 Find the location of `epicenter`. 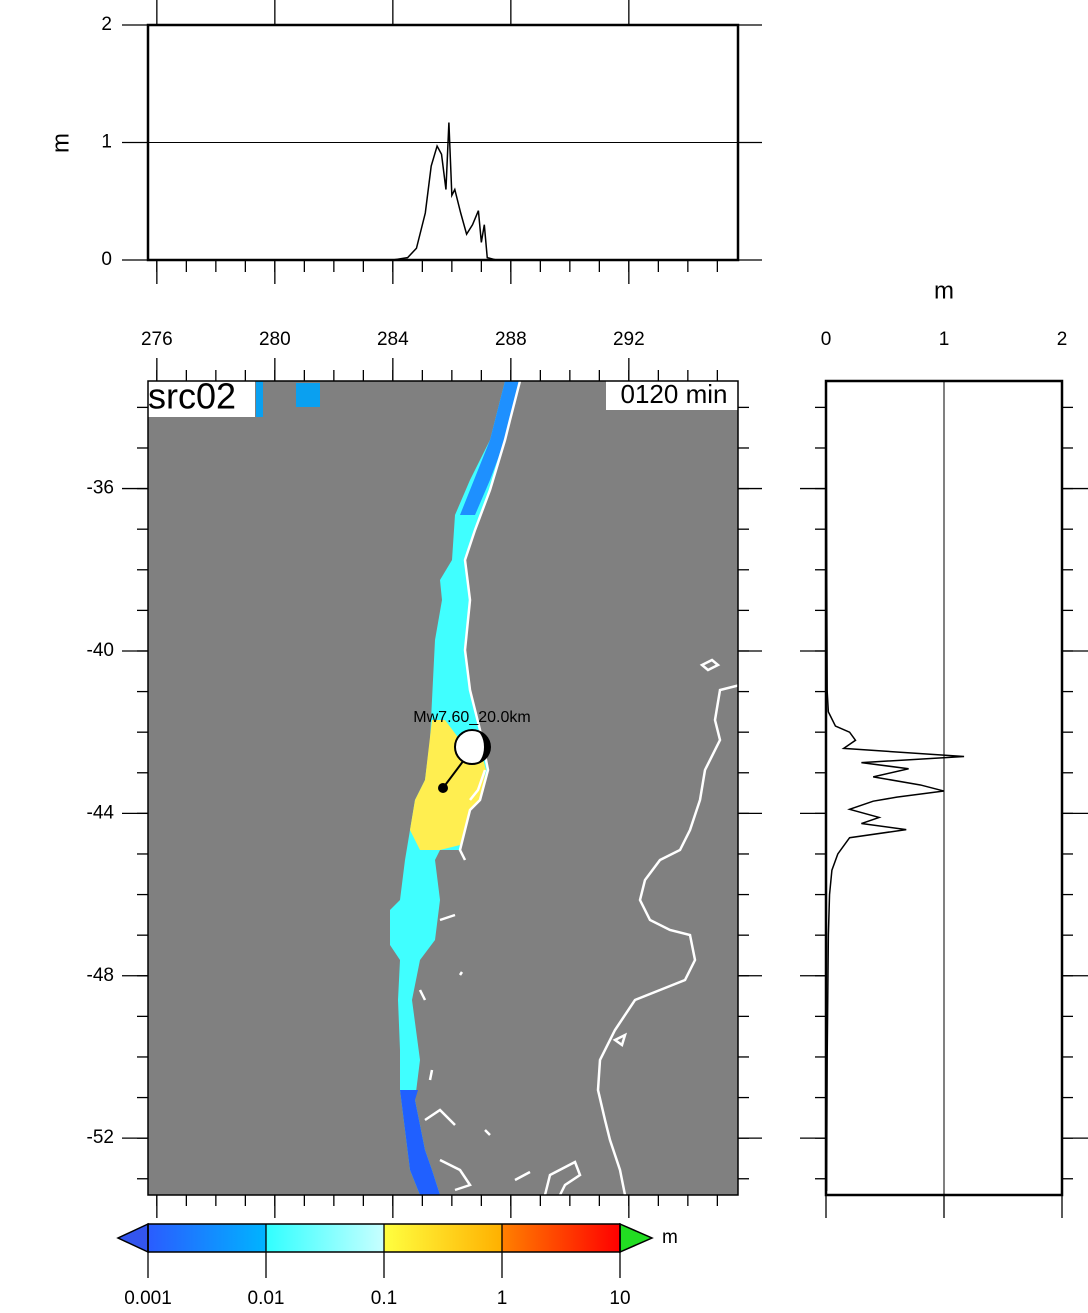

epicenter is located at coordinates (443, 788).